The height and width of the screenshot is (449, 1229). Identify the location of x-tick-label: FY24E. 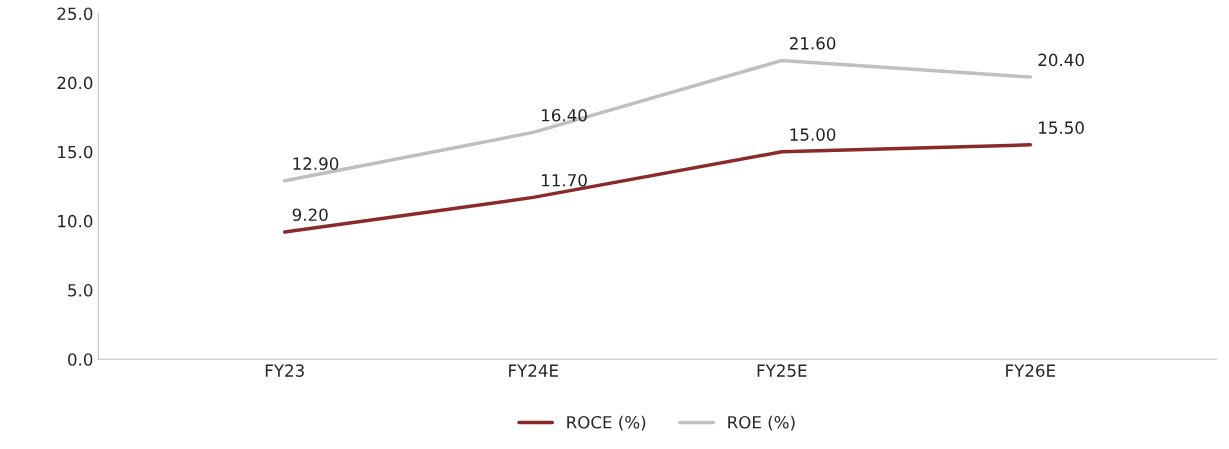
(533, 370).